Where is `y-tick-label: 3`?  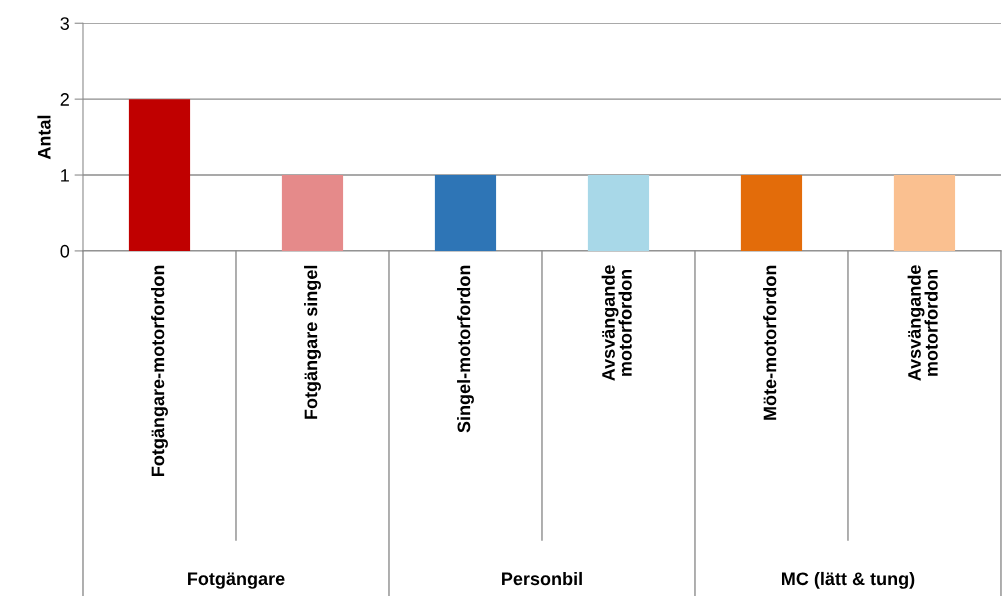
y-tick-label: 3 is located at coordinates (65, 23).